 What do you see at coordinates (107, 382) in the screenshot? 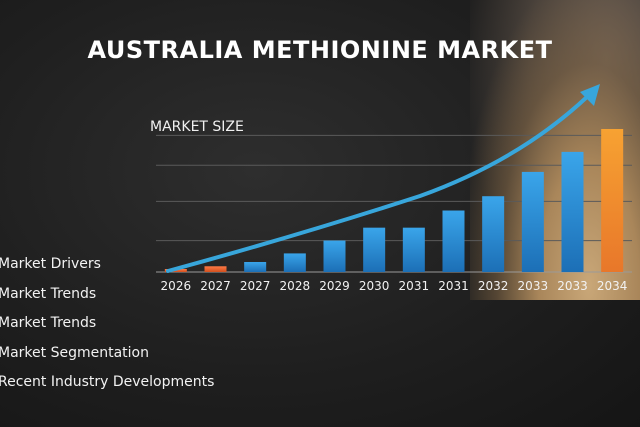
I see `list-item: Recent Industry Developments` at bounding box center [107, 382].